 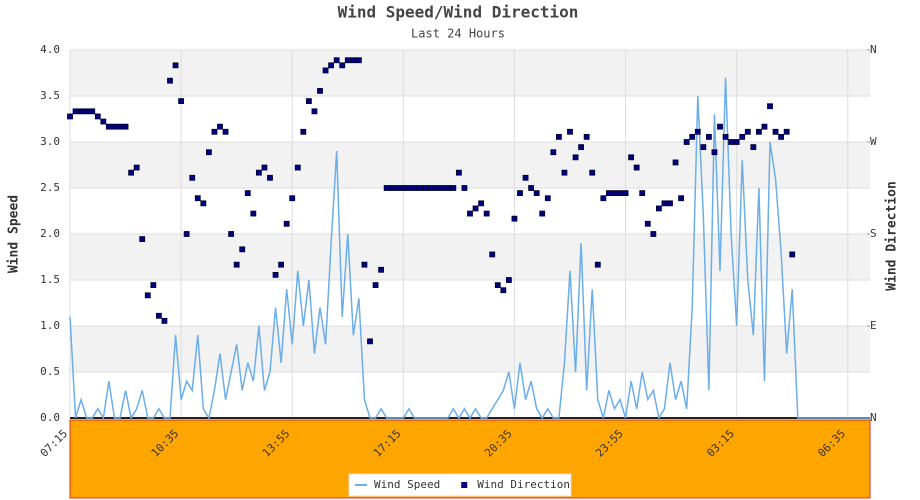 What do you see at coordinates (54, 443) in the screenshot?
I see `x-tick-label: 07:15` at bounding box center [54, 443].